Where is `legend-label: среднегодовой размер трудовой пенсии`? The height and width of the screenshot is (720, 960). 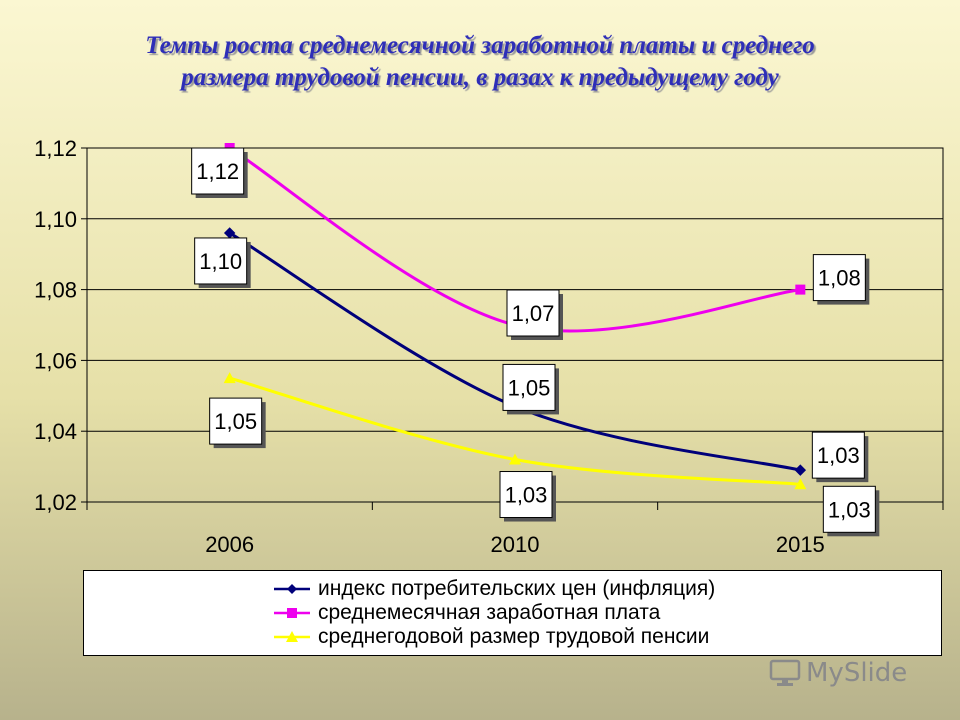
legend-label: среднегодовой размер трудовой пенсии is located at coordinates (514, 636).